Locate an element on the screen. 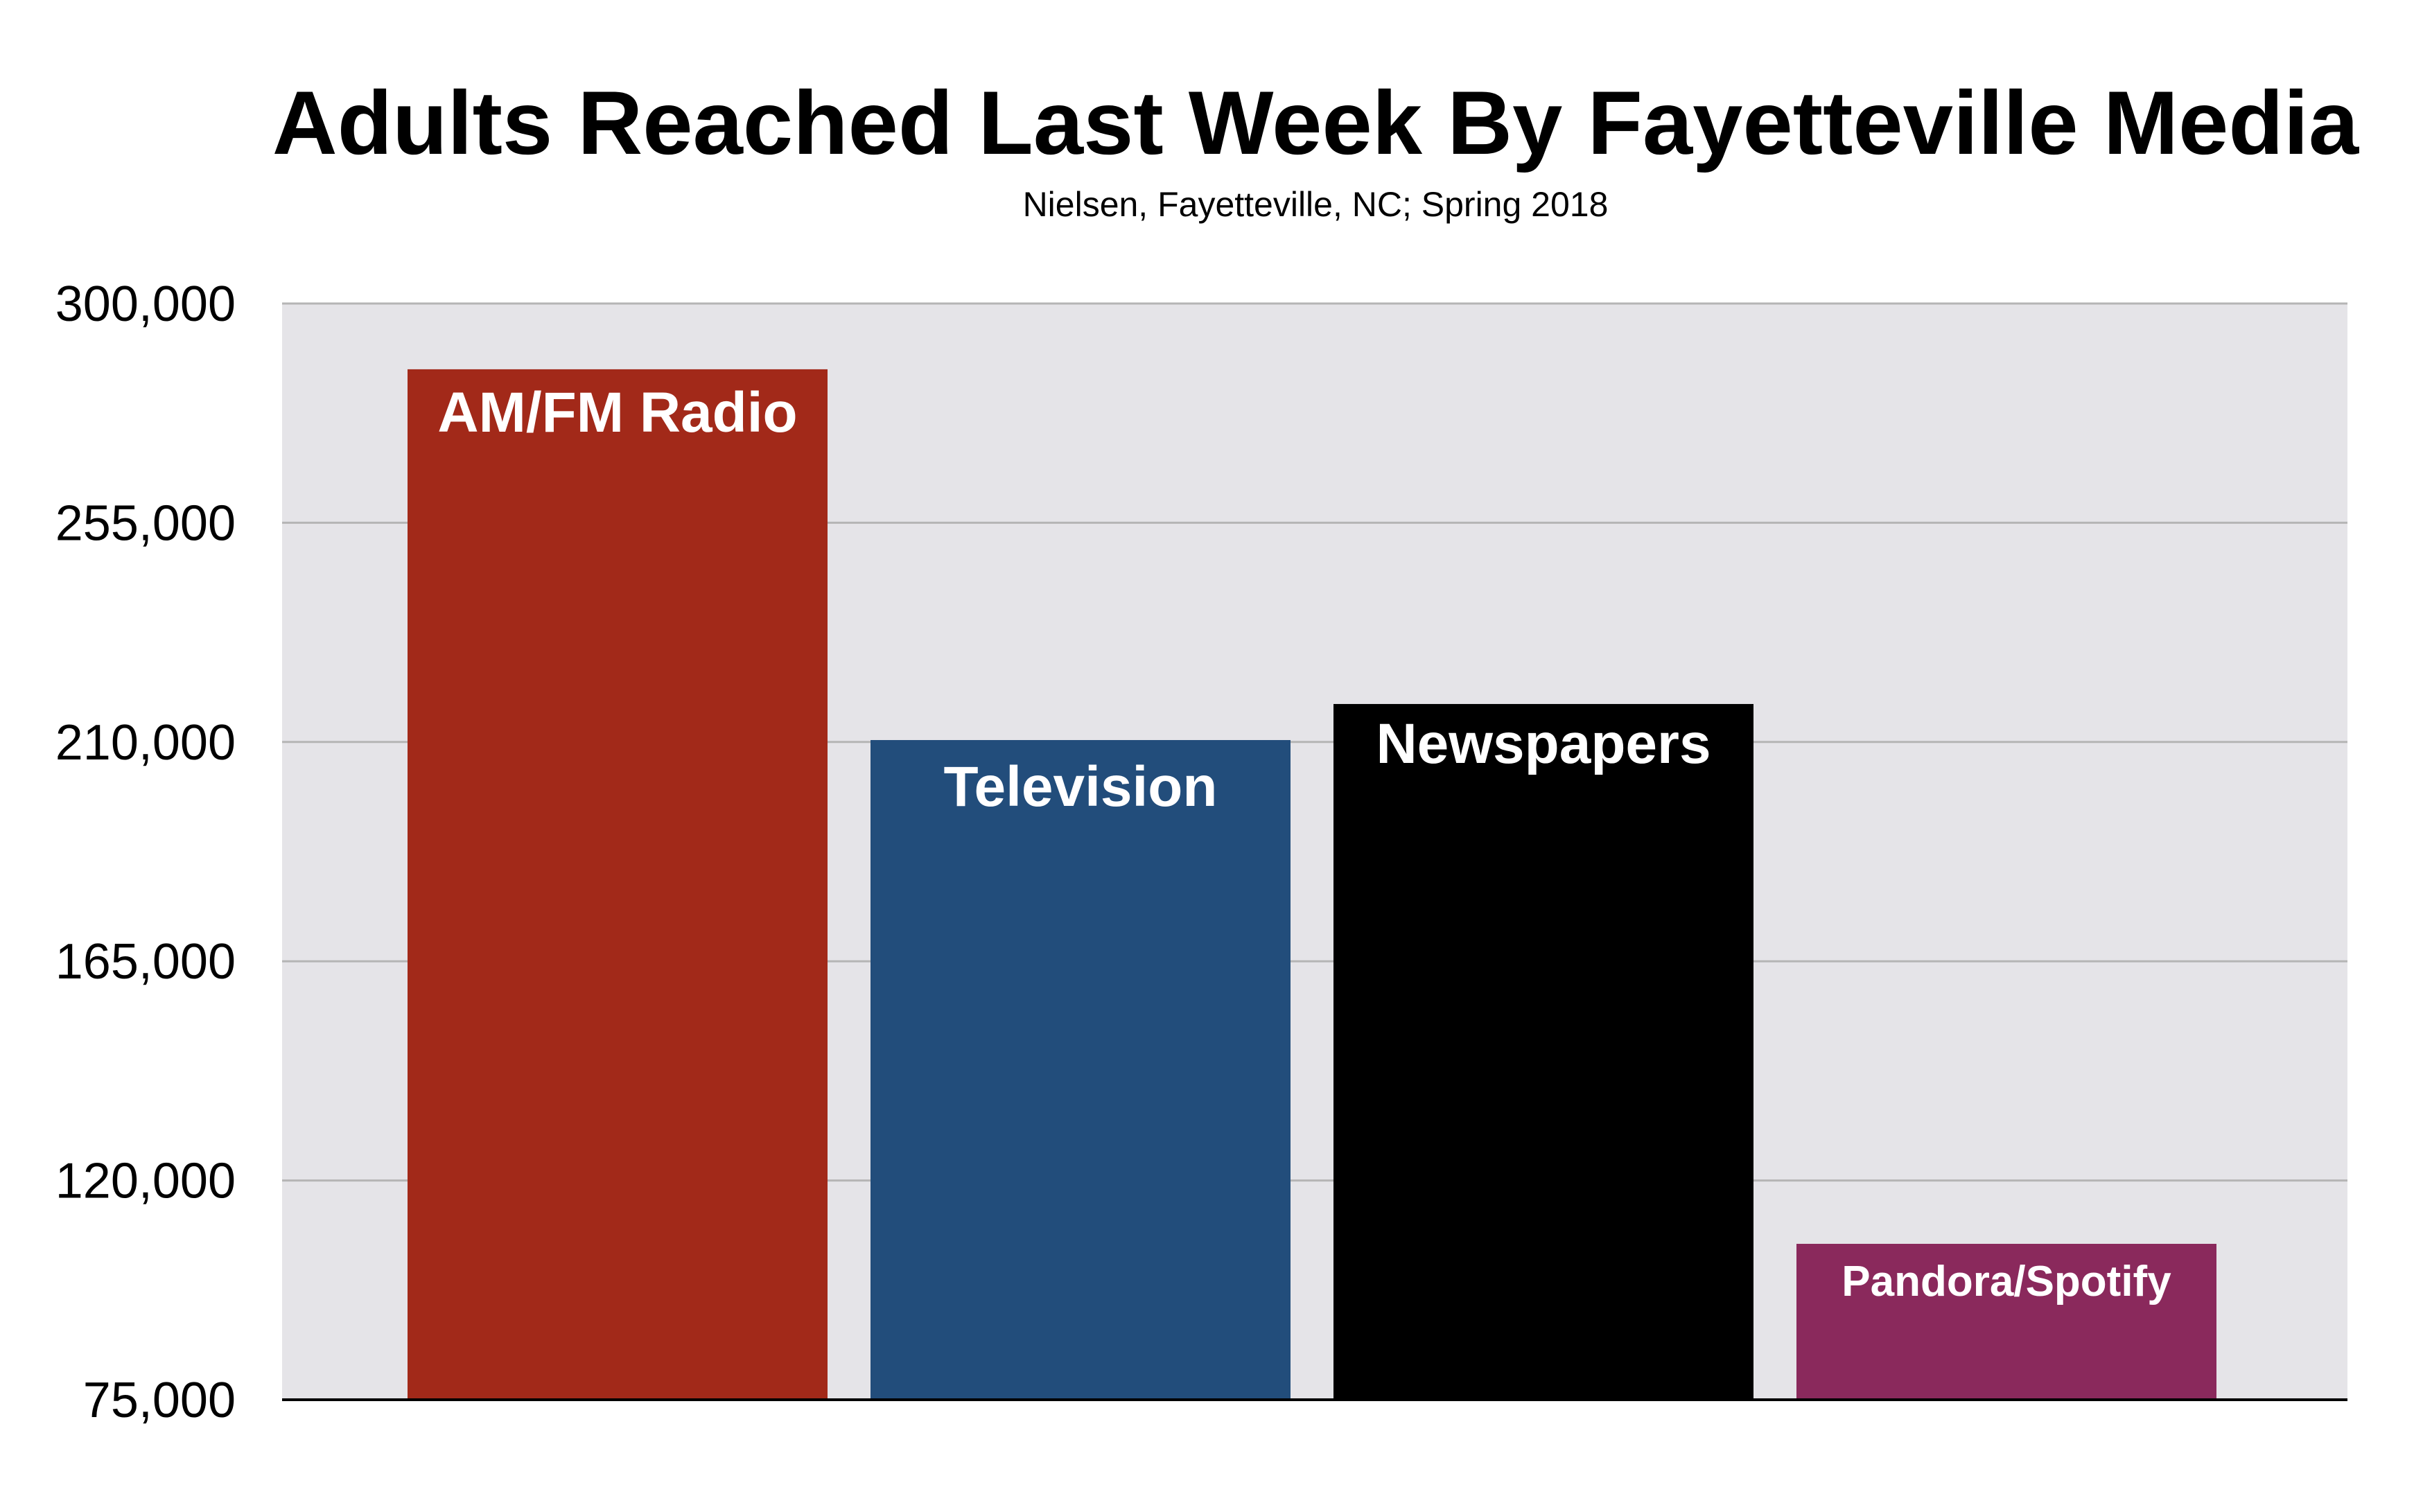 The height and width of the screenshot is (1512, 2423). bar-label: Television is located at coordinates (1081, 786).